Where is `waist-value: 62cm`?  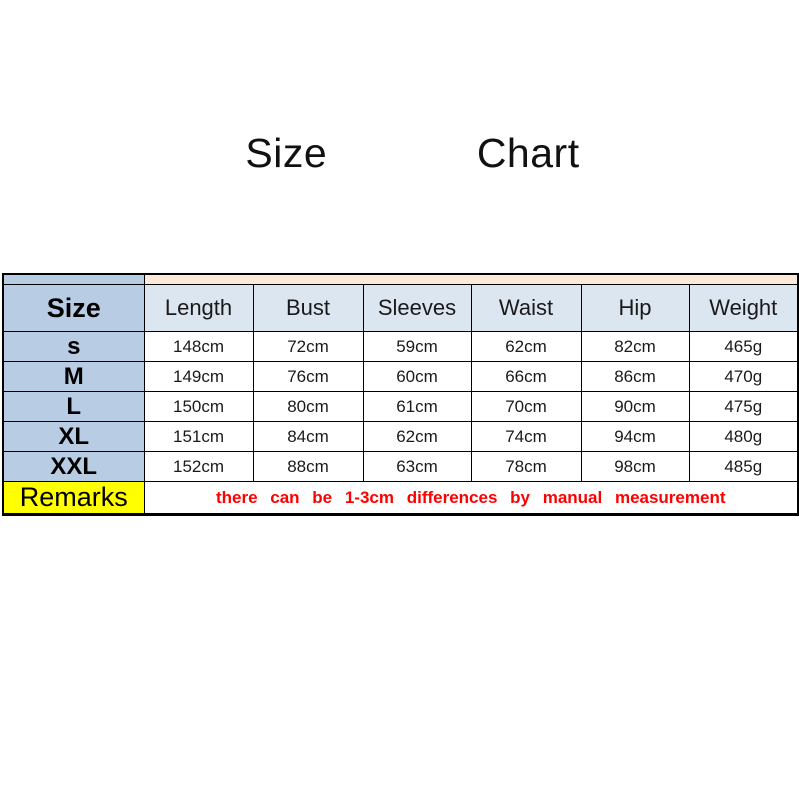 waist-value: 62cm is located at coordinates (526, 346).